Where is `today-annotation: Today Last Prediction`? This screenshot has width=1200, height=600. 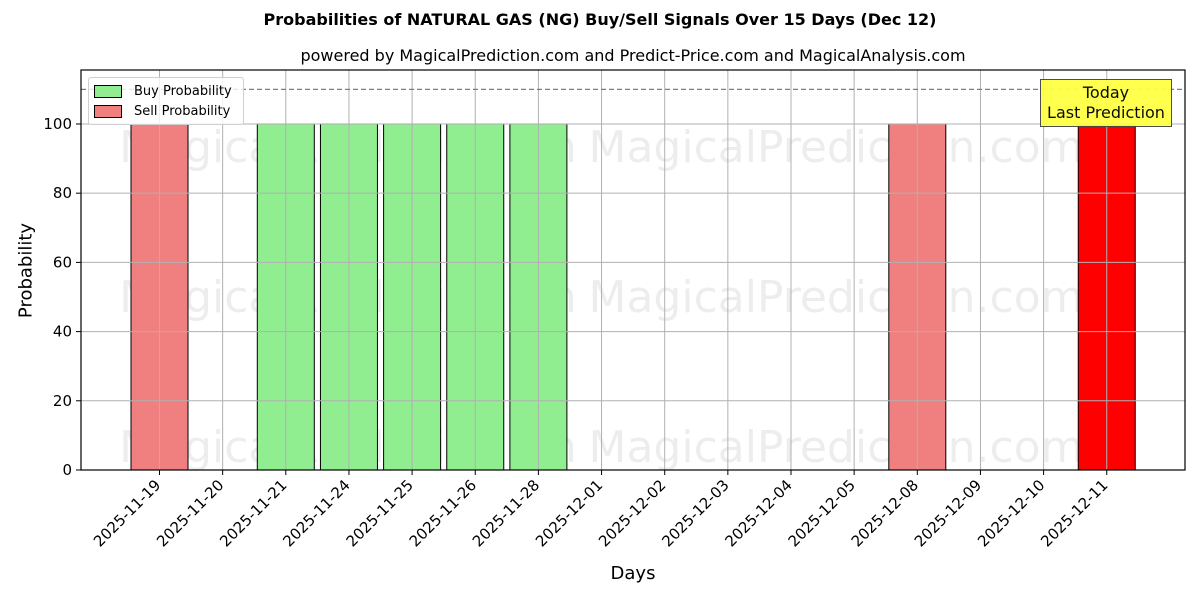
today-annotation: Today Last Prediction is located at coordinates (1106, 103).